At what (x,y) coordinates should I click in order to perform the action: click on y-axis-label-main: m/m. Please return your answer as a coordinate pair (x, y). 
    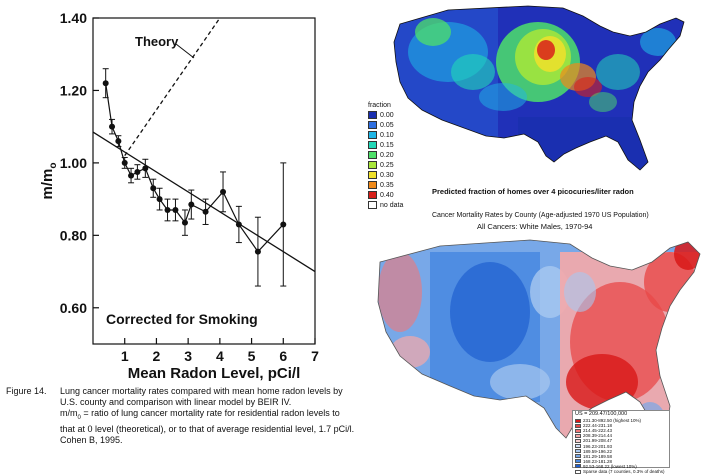
    Looking at the image, I should click on (47, 184).